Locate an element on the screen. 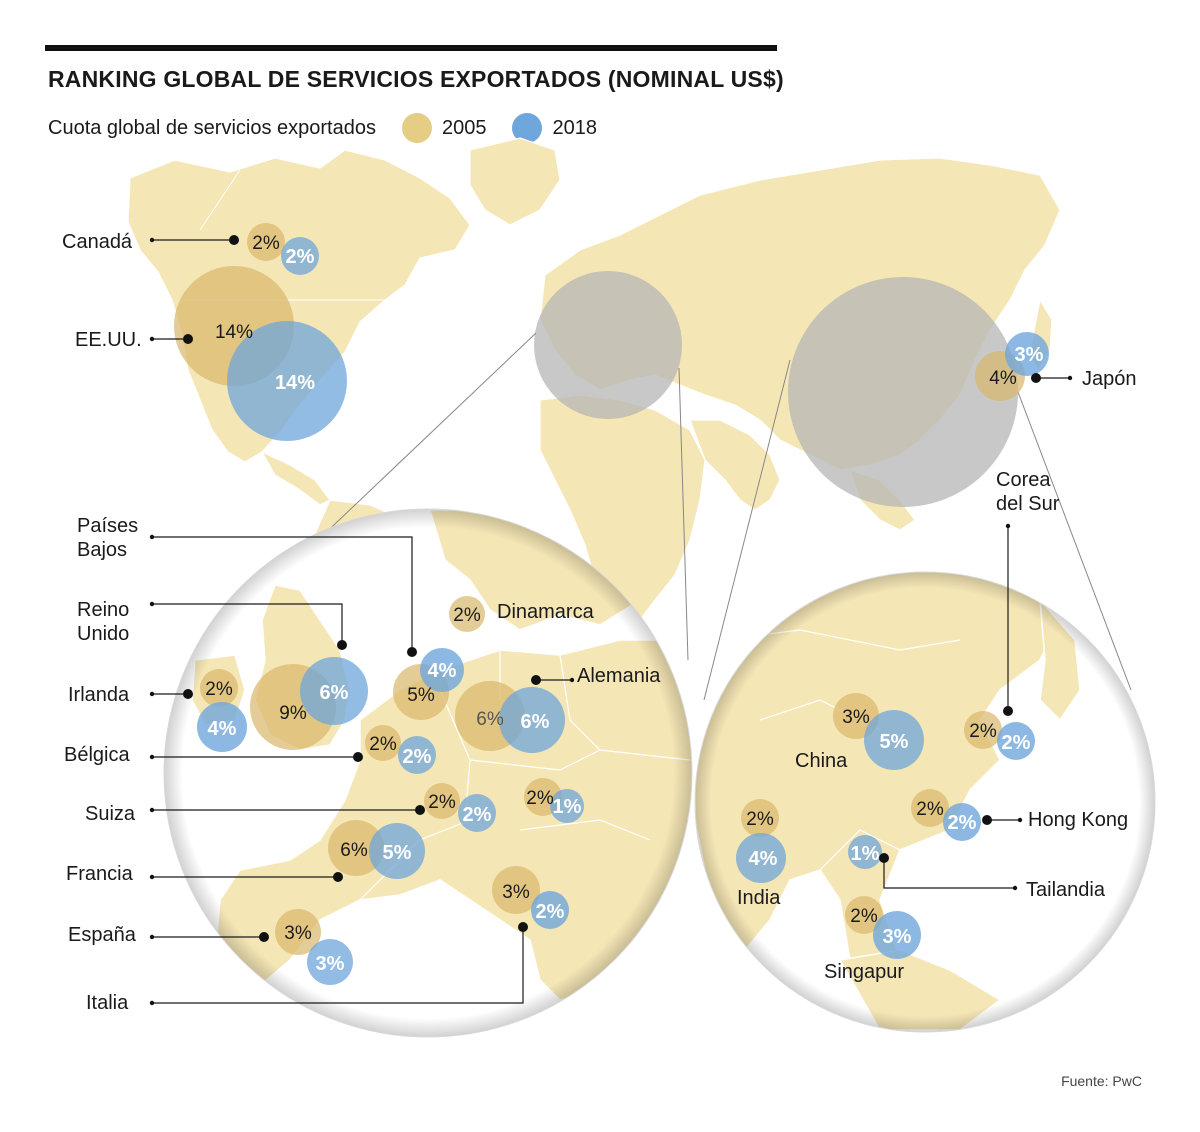 The image size is (1200, 1132). bubble-austria-2018 is located at coordinates (567, 806).